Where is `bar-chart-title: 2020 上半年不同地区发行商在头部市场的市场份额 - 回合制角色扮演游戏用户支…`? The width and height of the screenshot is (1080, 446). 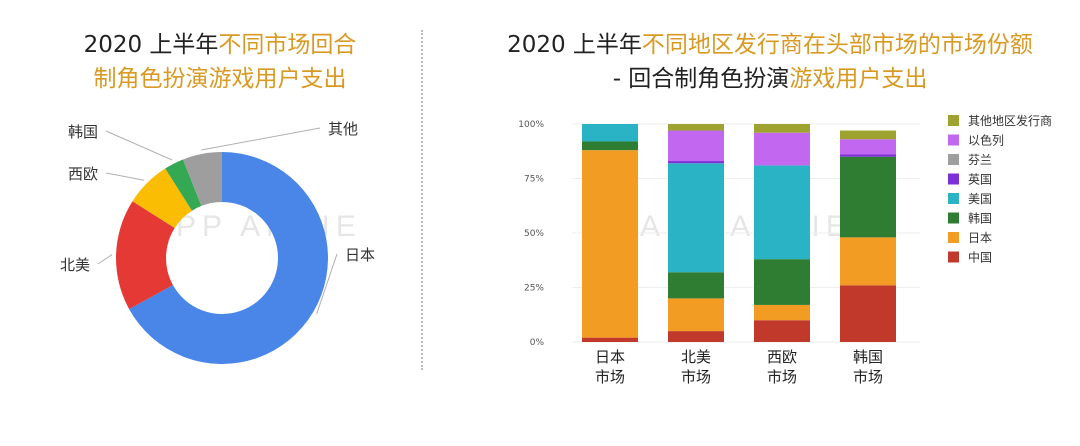 bar-chart-title: 2020 上半年不同地区发行商在头部市场的市场份额 - 回合制角色扮演游戏用户支… is located at coordinates (770, 62).